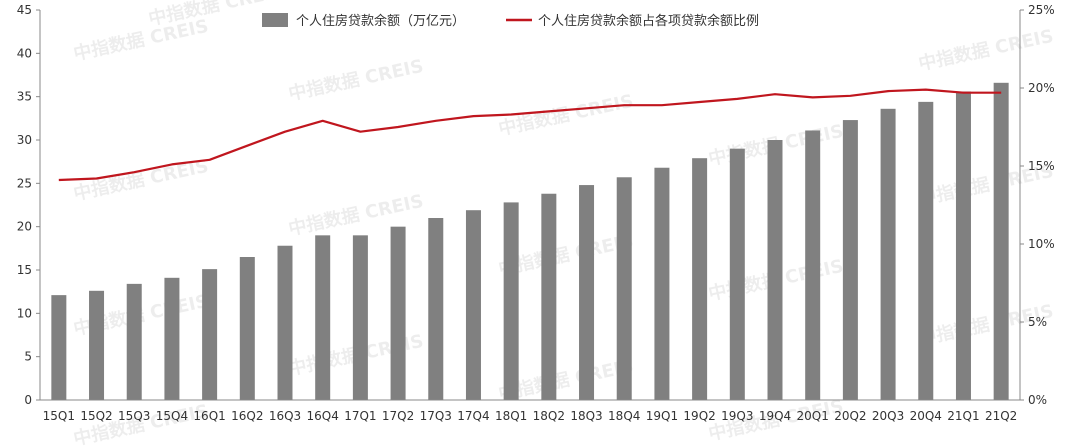 This screenshot has width=1080, height=447. I want to click on x-tick-label: 17Q4, so click(473, 416).